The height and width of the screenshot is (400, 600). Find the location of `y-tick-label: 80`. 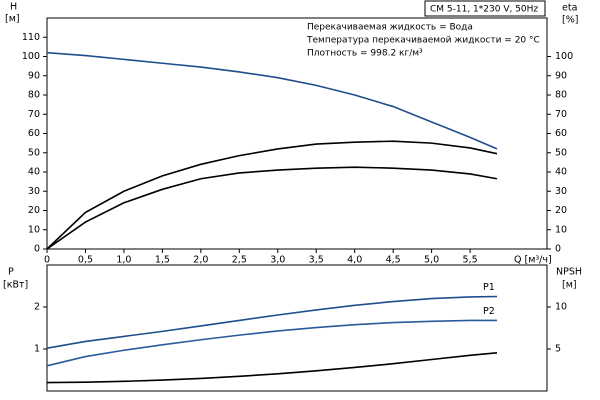

y-tick-label: 80 is located at coordinates (34, 95).